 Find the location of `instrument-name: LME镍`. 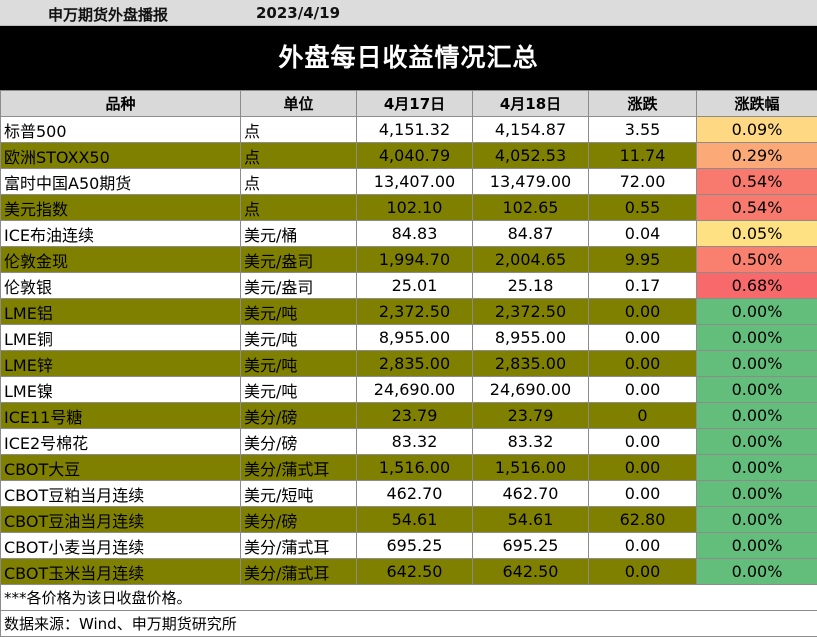

instrument-name: LME镍 is located at coordinates (121, 390).